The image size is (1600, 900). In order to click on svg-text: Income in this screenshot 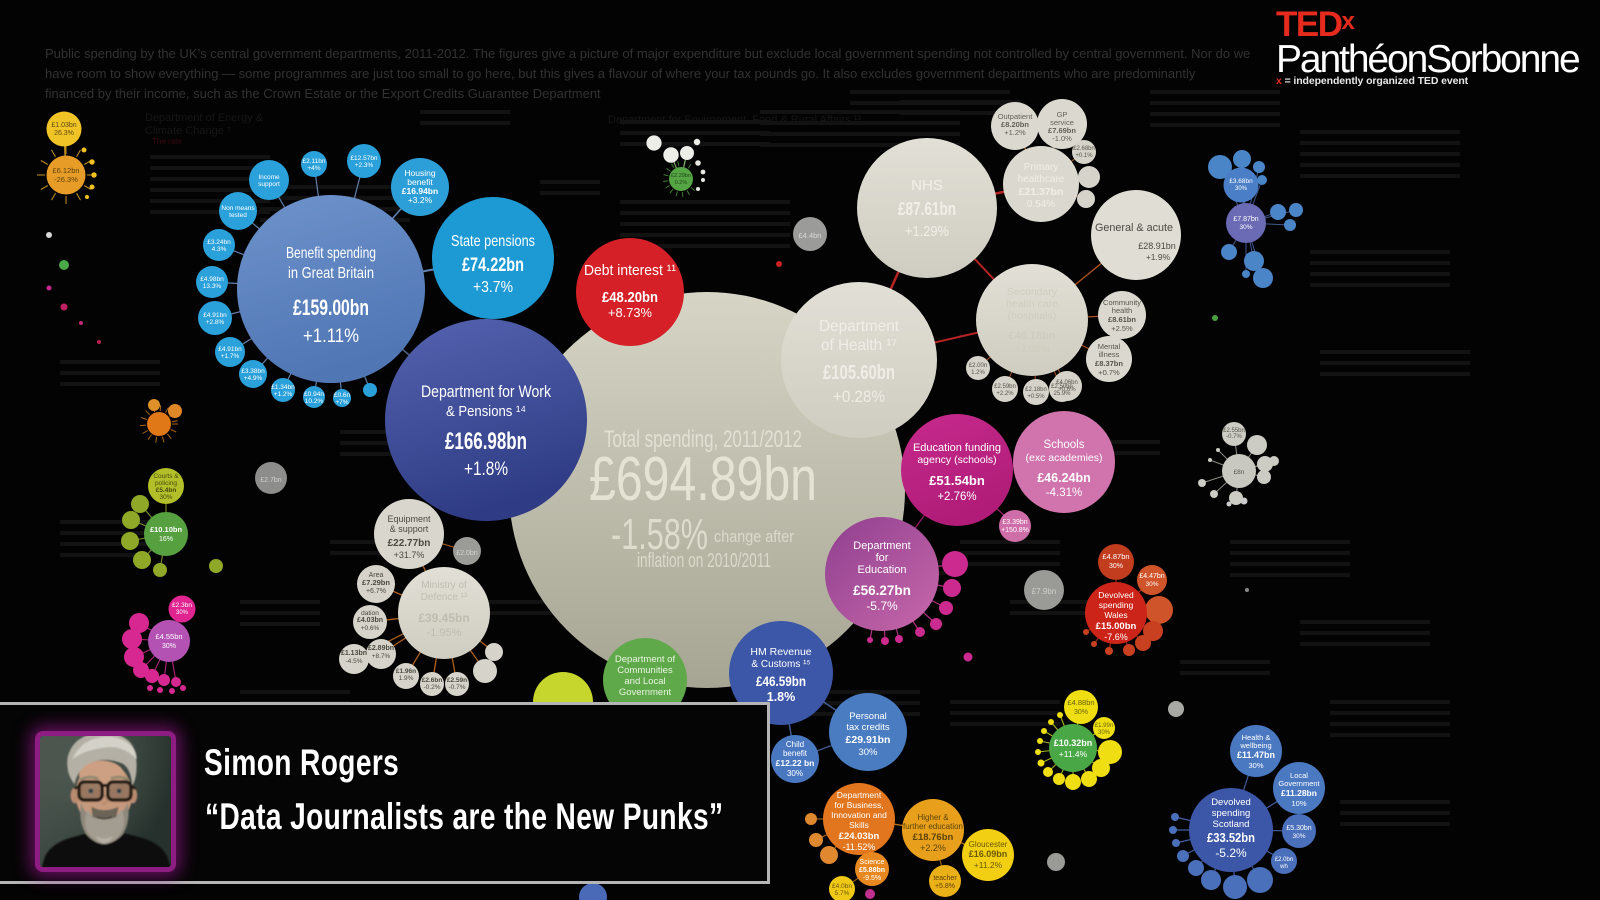, I will do `click(269, 177)`.